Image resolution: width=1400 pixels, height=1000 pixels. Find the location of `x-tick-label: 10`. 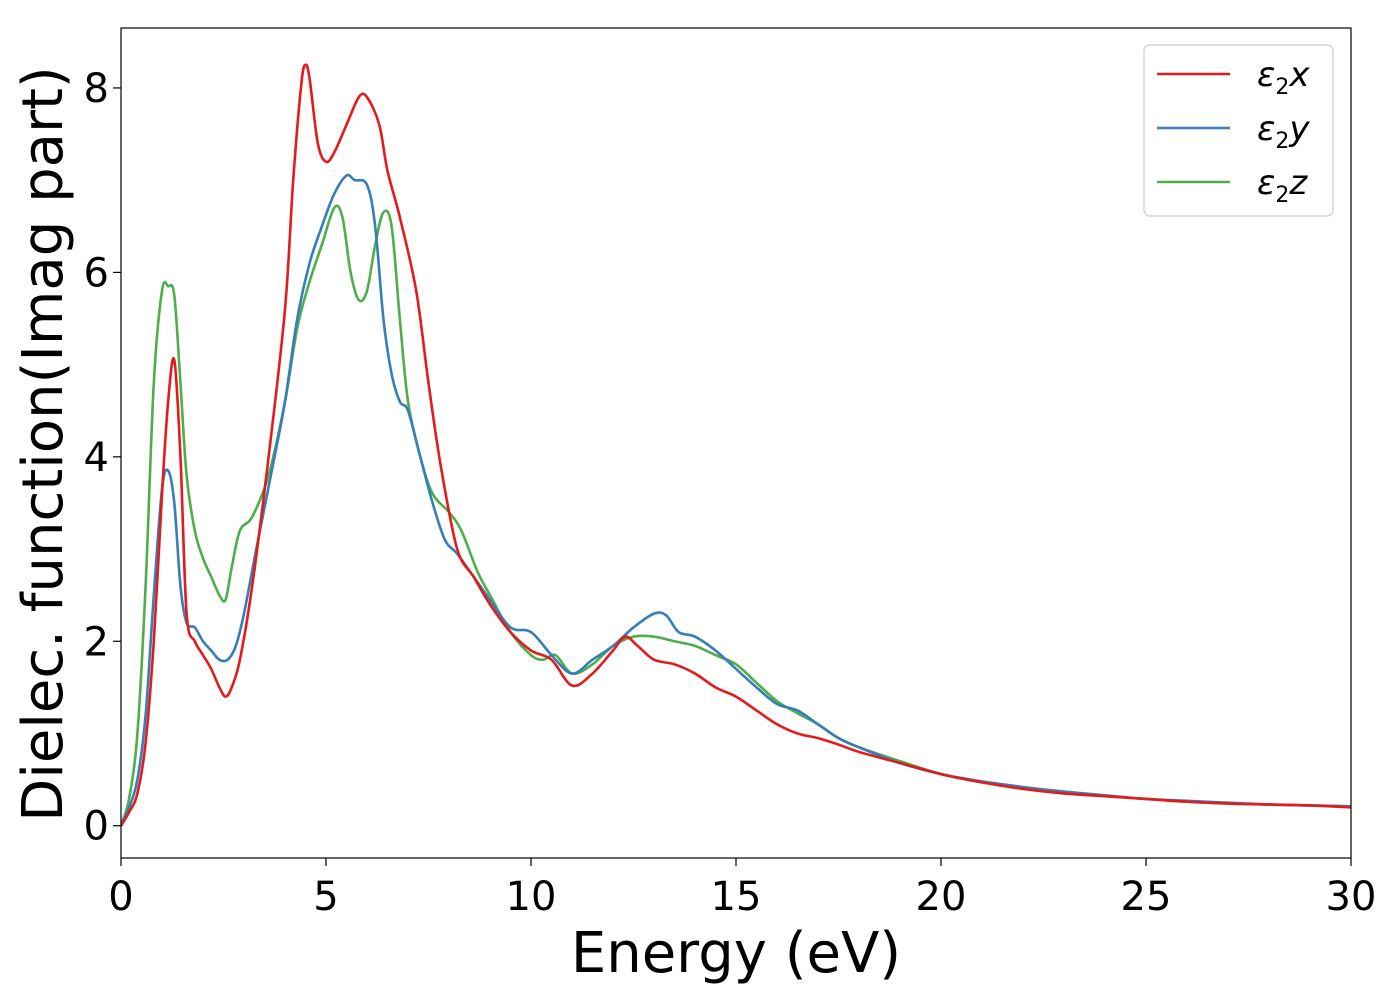

x-tick-label: 10 is located at coordinates (531, 897).